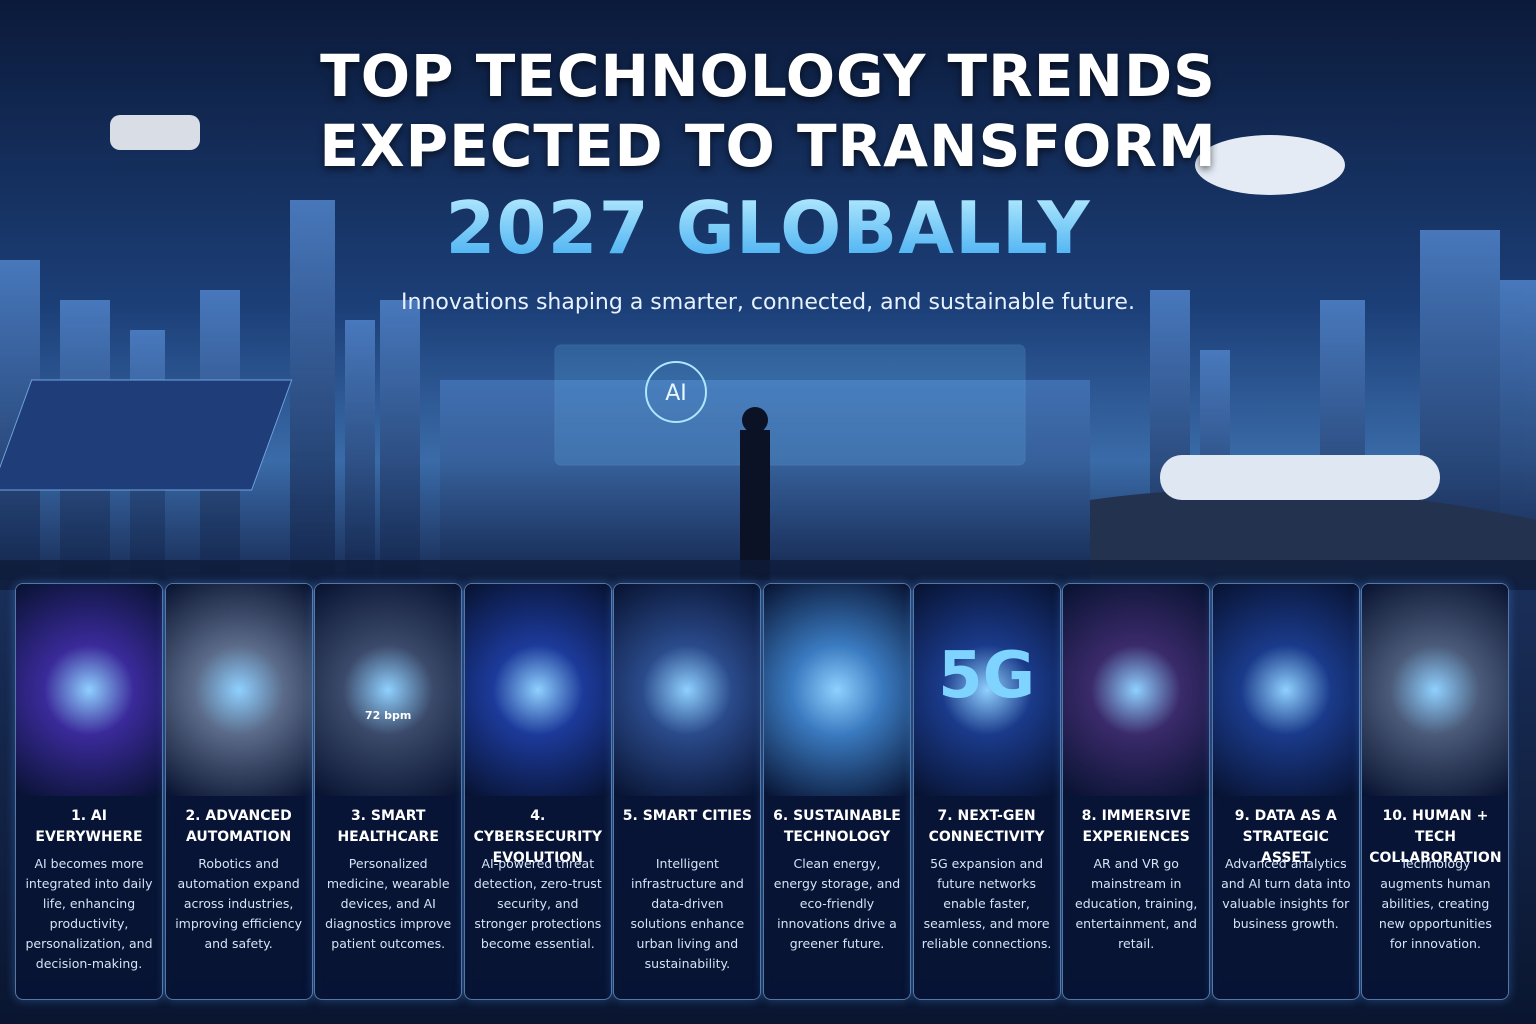 The width and height of the screenshot is (1536, 1024). I want to click on title-line: TOP TECHNOLOGY TRENDS, so click(768, 76).